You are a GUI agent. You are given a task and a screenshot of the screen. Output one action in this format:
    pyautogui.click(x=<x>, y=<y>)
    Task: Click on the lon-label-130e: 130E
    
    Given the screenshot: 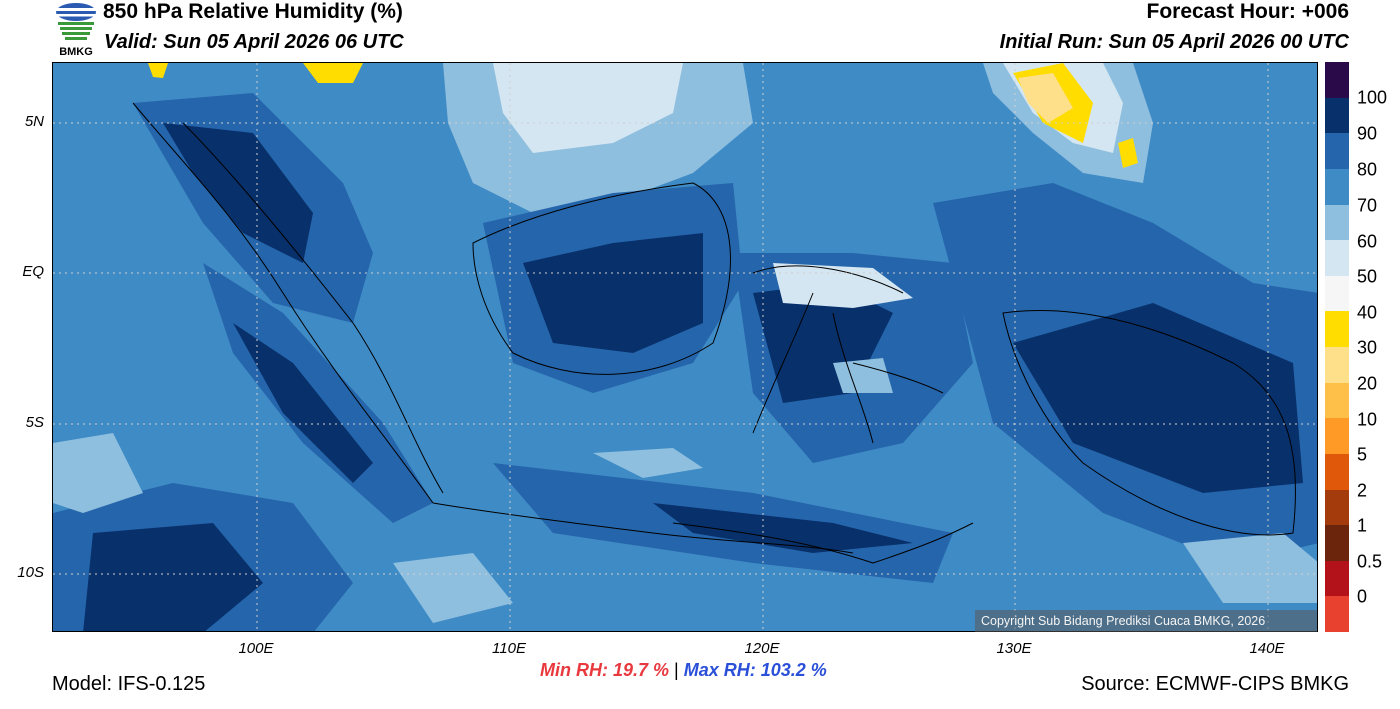 What is the action you would take?
    pyautogui.click(x=1014, y=648)
    